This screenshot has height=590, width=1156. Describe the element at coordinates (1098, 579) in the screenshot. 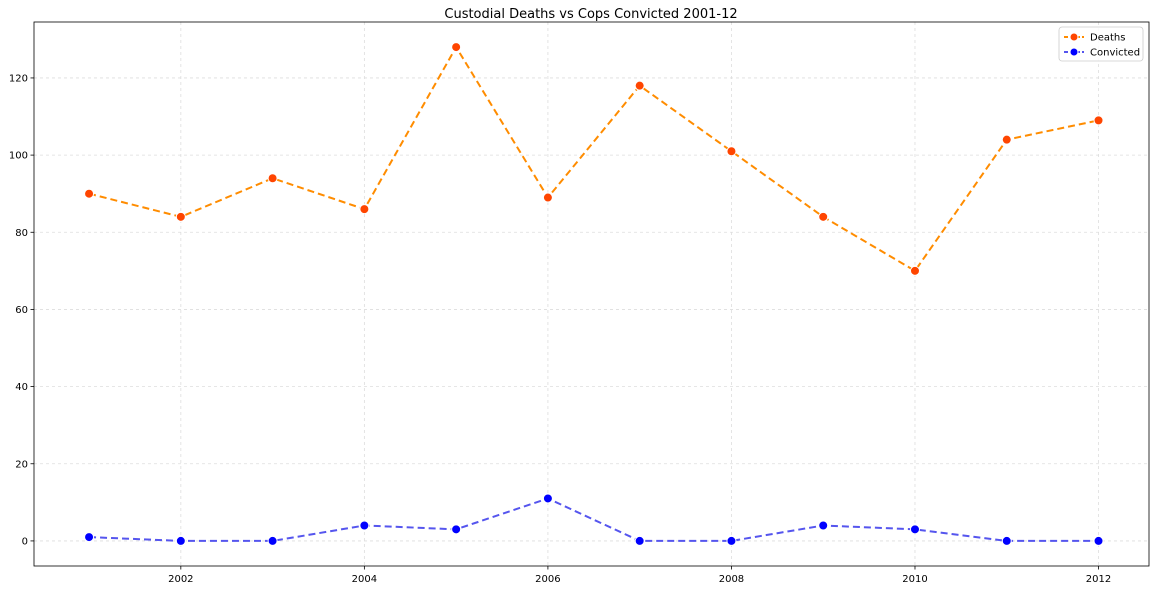

I see `x-tick-label: 2012` at that location.